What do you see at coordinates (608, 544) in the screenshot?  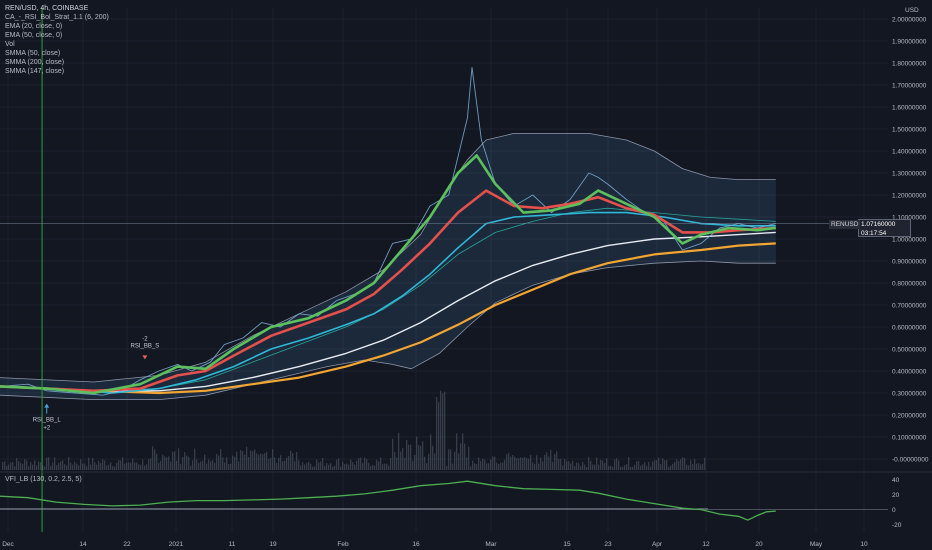 I see `x-tick-label: 23` at bounding box center [608, 544].